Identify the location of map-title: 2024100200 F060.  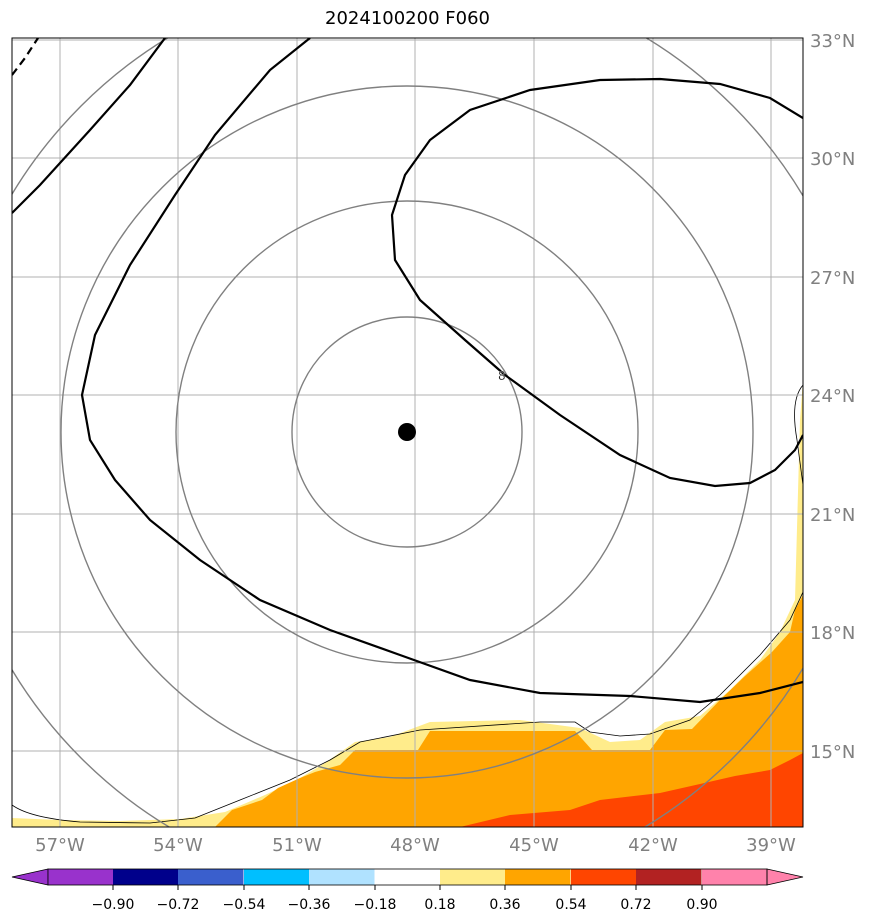
(407, 18).